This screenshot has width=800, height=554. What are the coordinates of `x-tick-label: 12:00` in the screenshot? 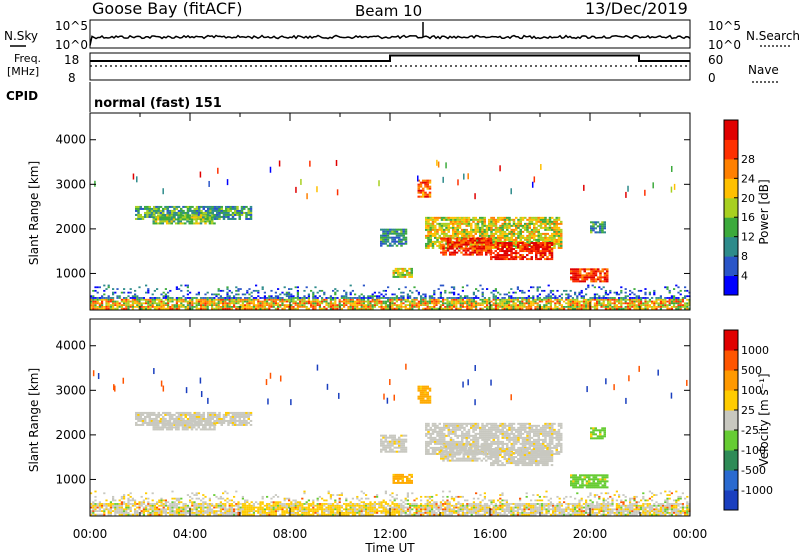 It's located at (390, 534).